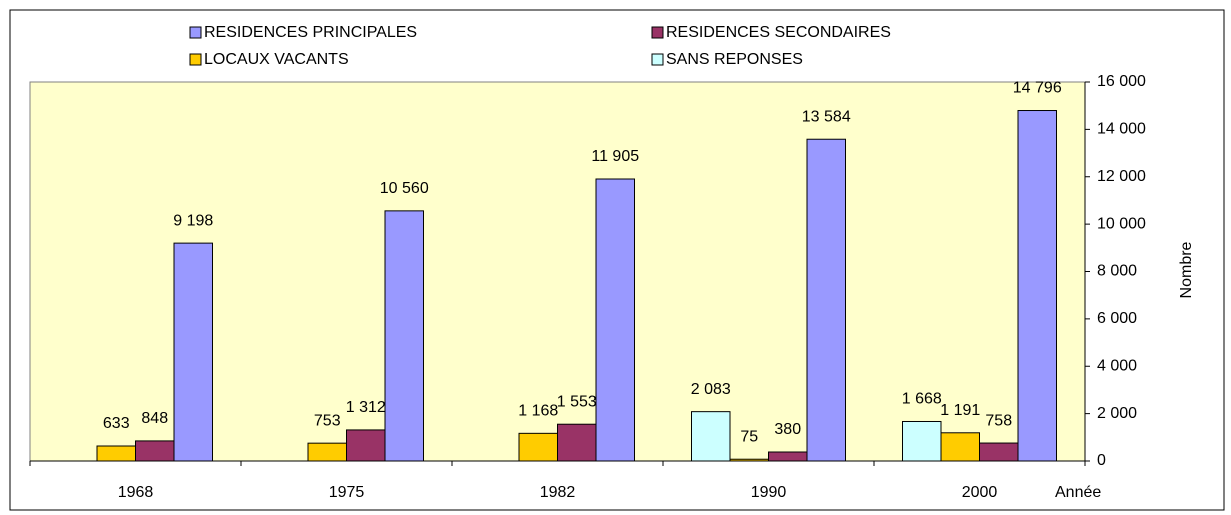 Image resolution: width=1231 pixels, height=515 pixels. I want to click on value-label: 10 560, so click(404, 188).